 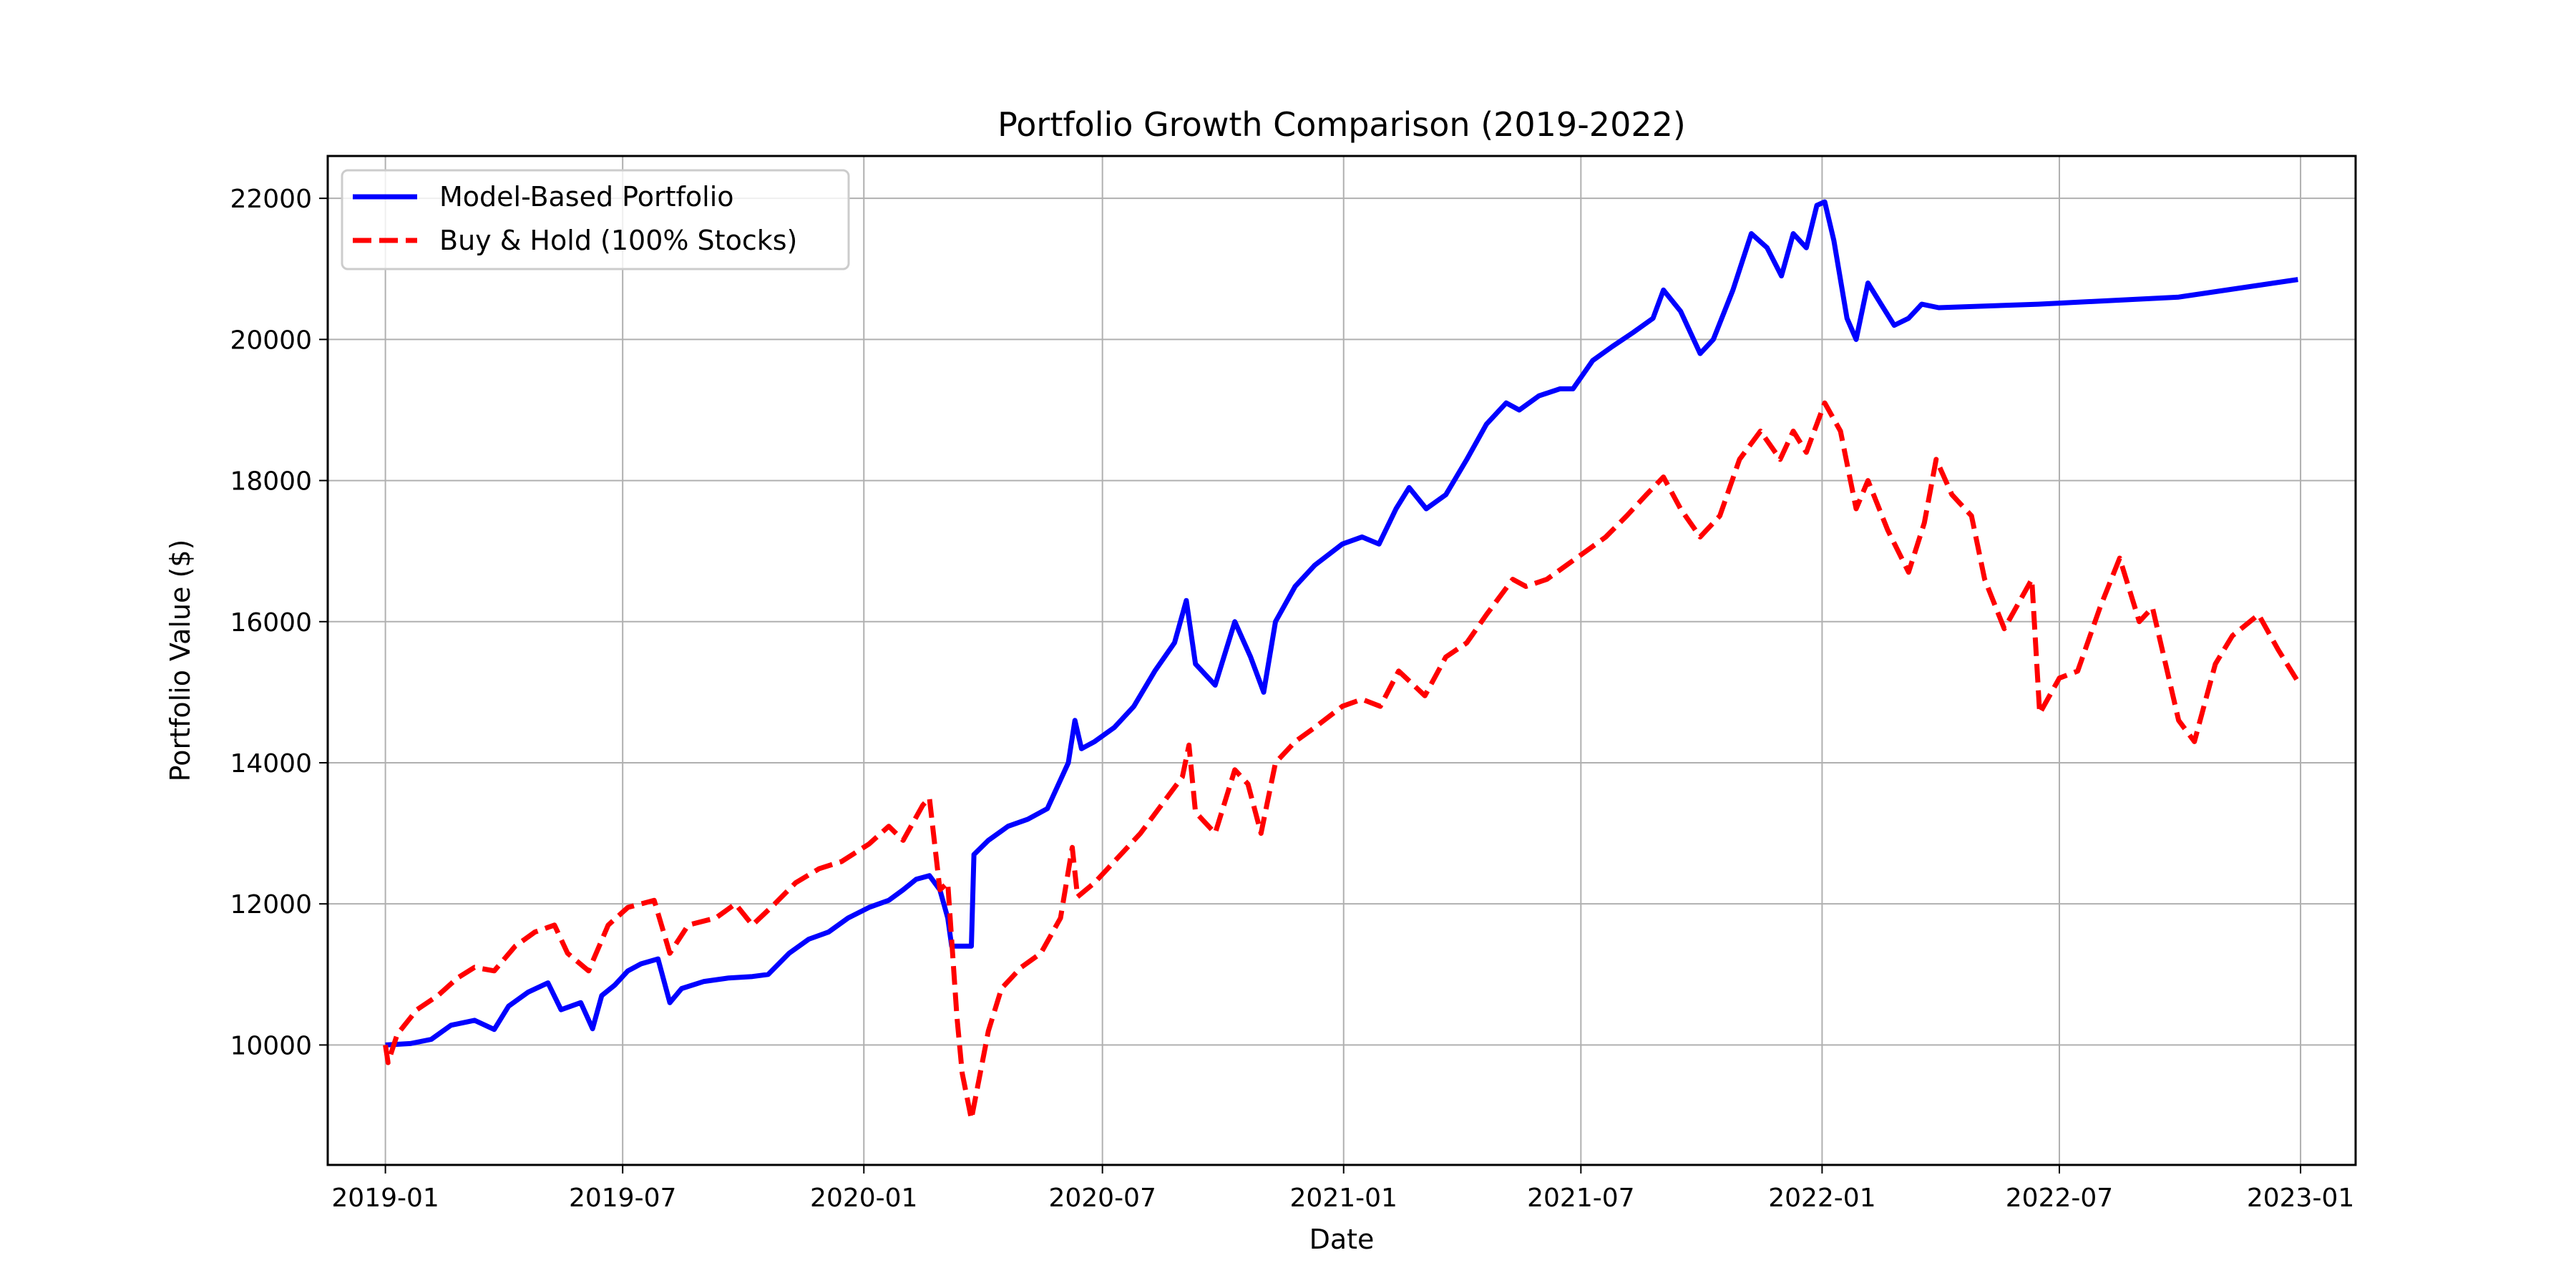 What do you see at coordinates (1821, 1198) in the screenshot?
I see `x-tick-label: 2022-01` at bounding box center [1821, 1198].